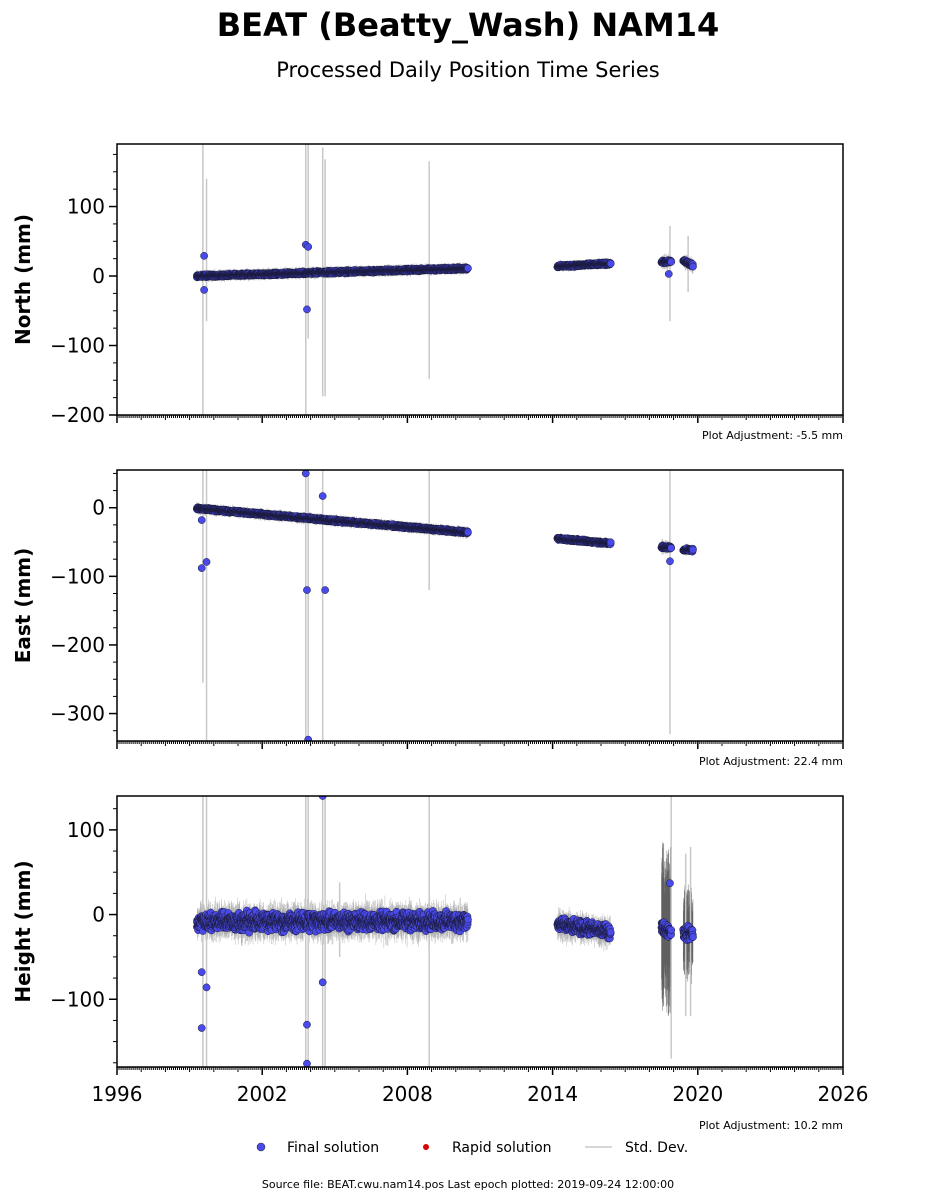 This screenshot has width=937, height=1200. I want to click on y-axis-label: North (mm), so click(23, 279).